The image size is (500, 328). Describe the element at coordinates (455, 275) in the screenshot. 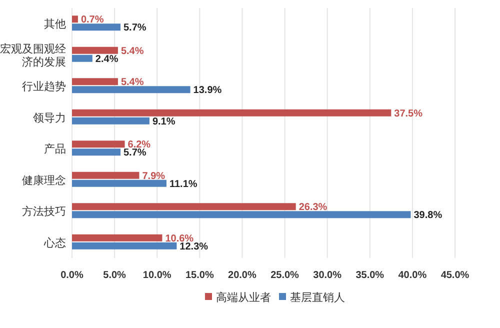

I see `x-tick-label: 45.0%` at that location.